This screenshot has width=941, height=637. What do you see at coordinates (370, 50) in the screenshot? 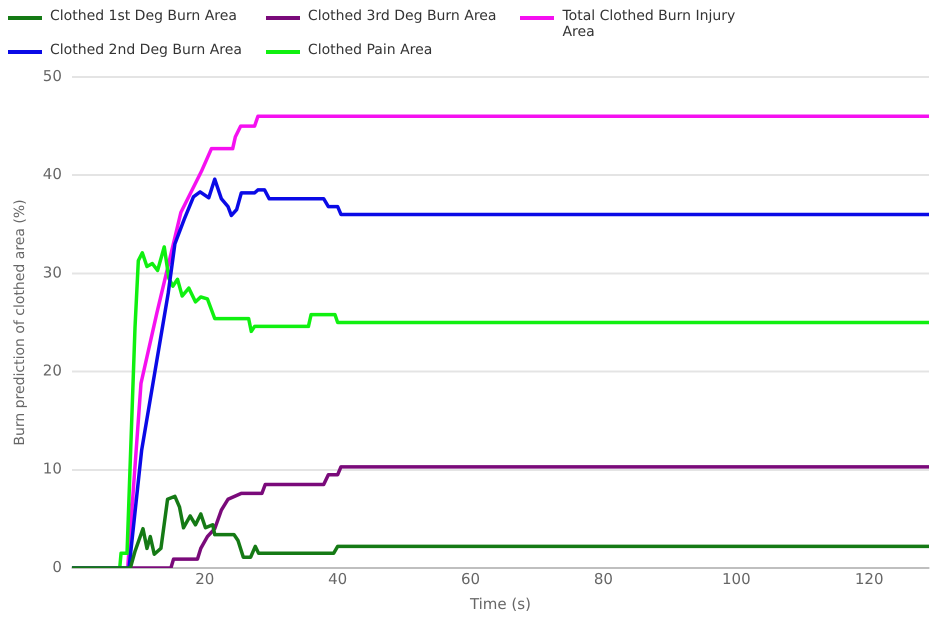
I see `legend-label: Clothed Pain Area` at bounding box center [370, 50].